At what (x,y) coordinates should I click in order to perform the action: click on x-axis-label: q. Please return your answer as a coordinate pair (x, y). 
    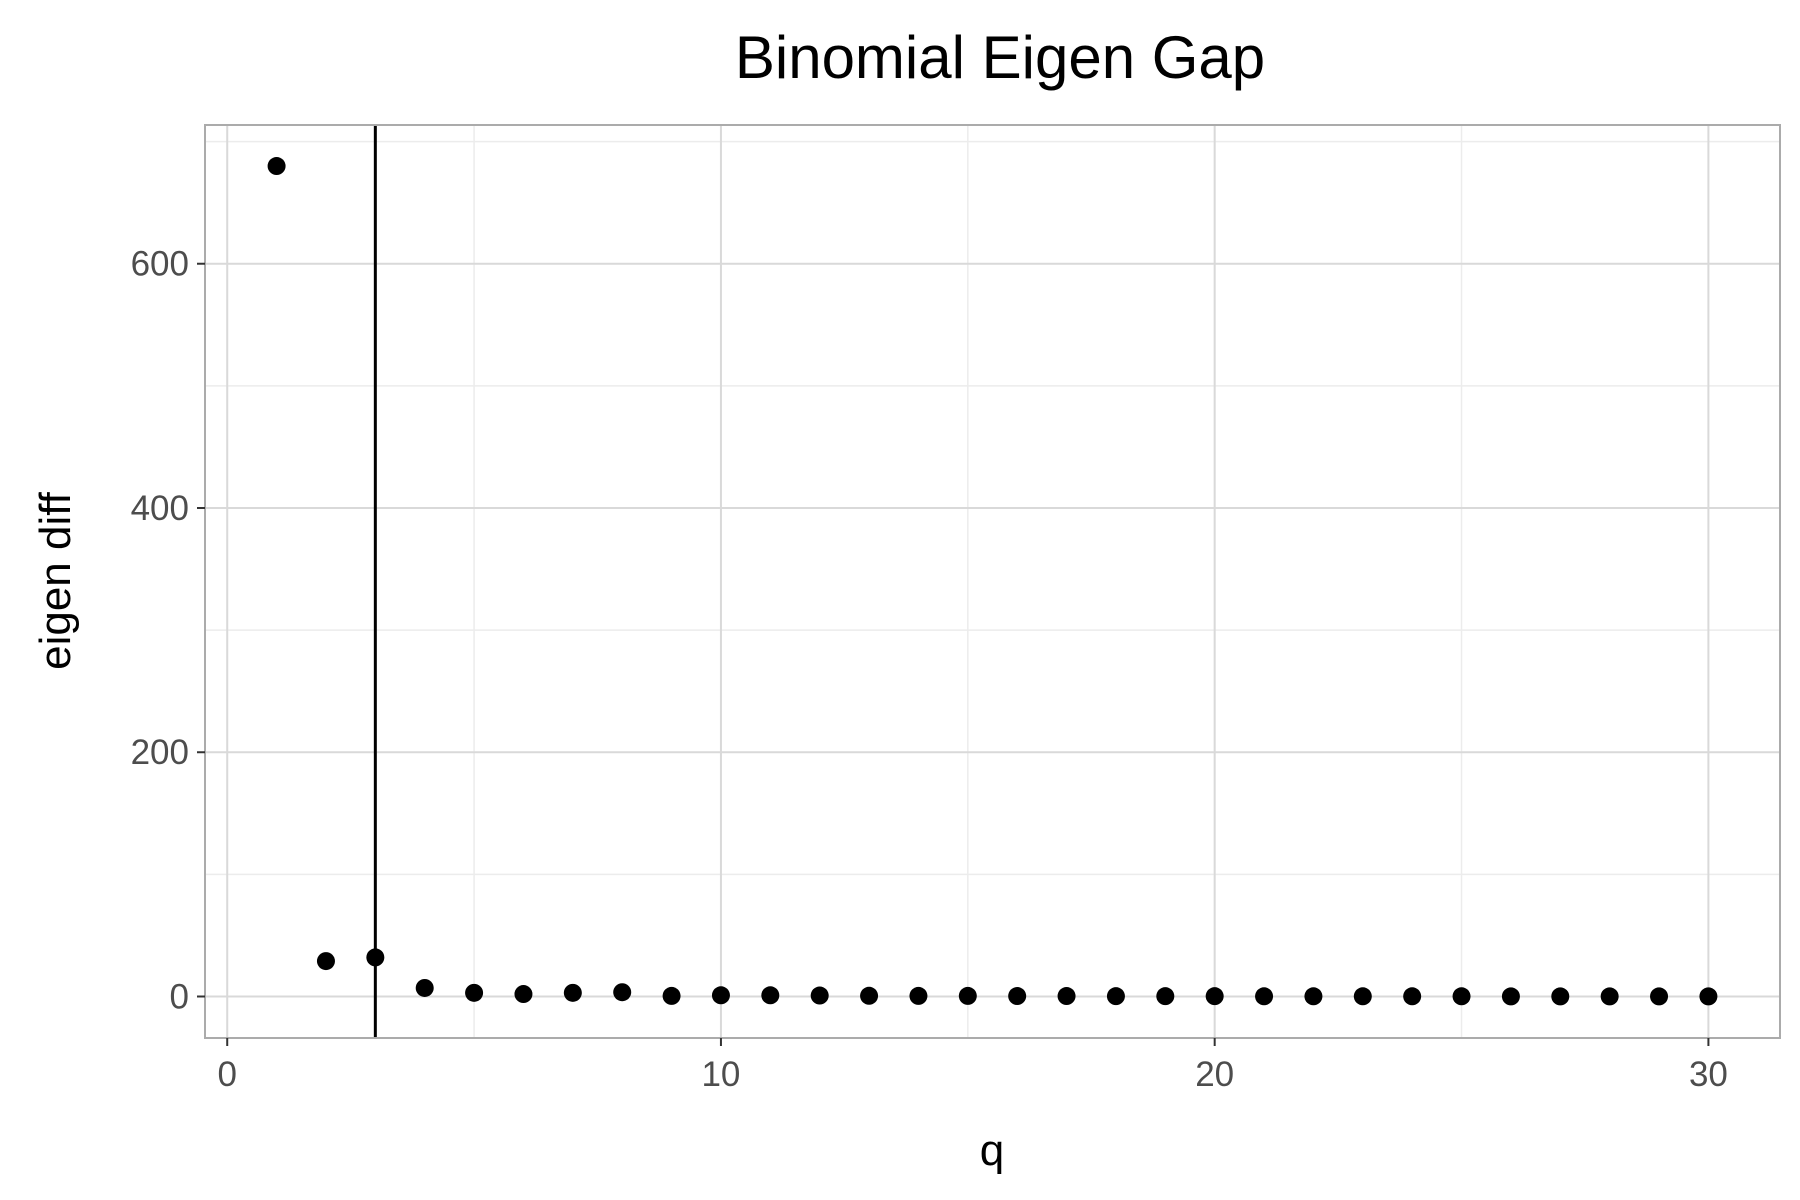
    Looking at the image, I should click on (992, 1150).